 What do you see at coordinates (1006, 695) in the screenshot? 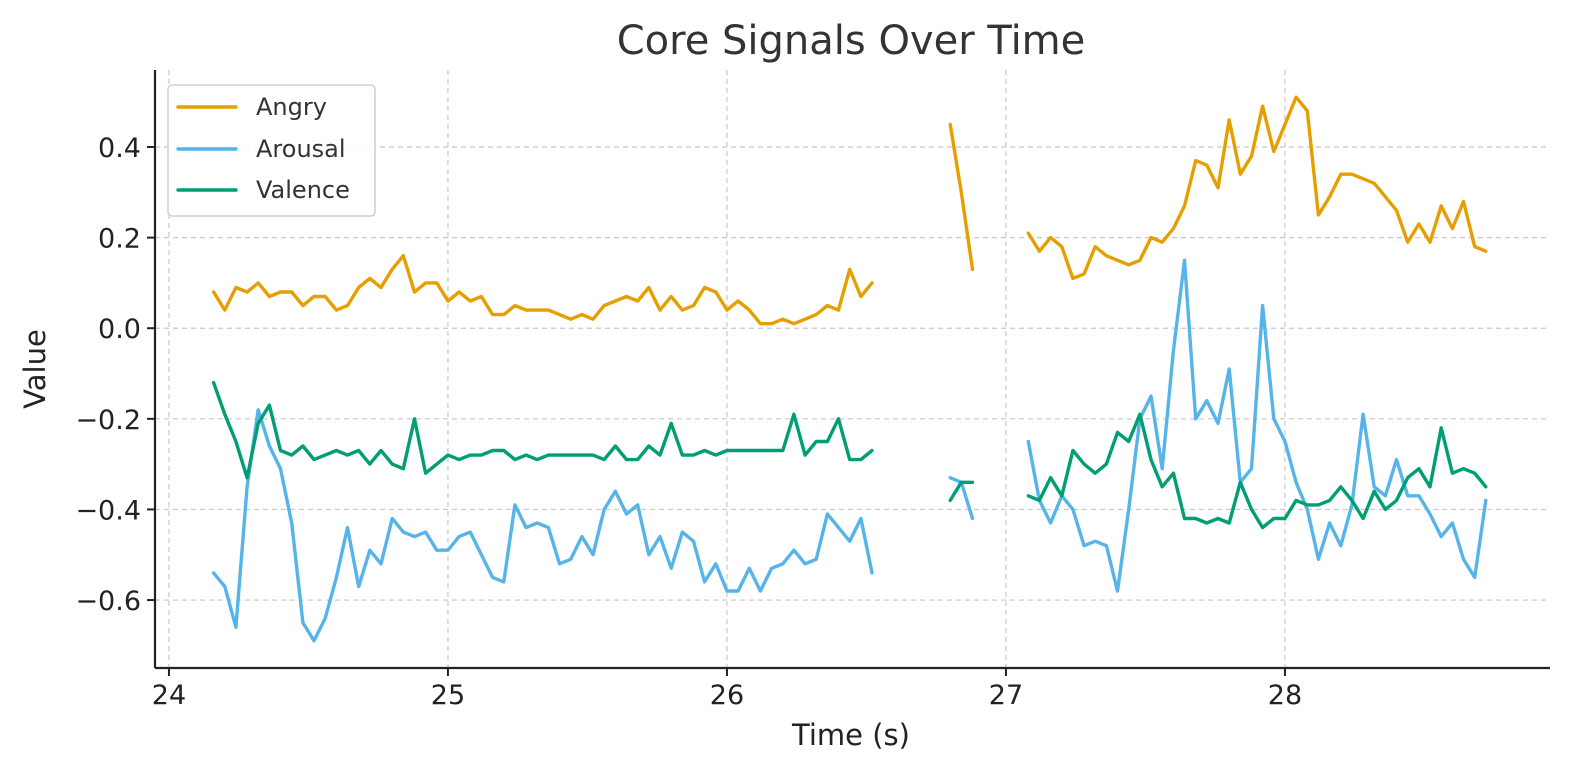
I see `x-tick-label: 27` at bounding box center [1006, 695].